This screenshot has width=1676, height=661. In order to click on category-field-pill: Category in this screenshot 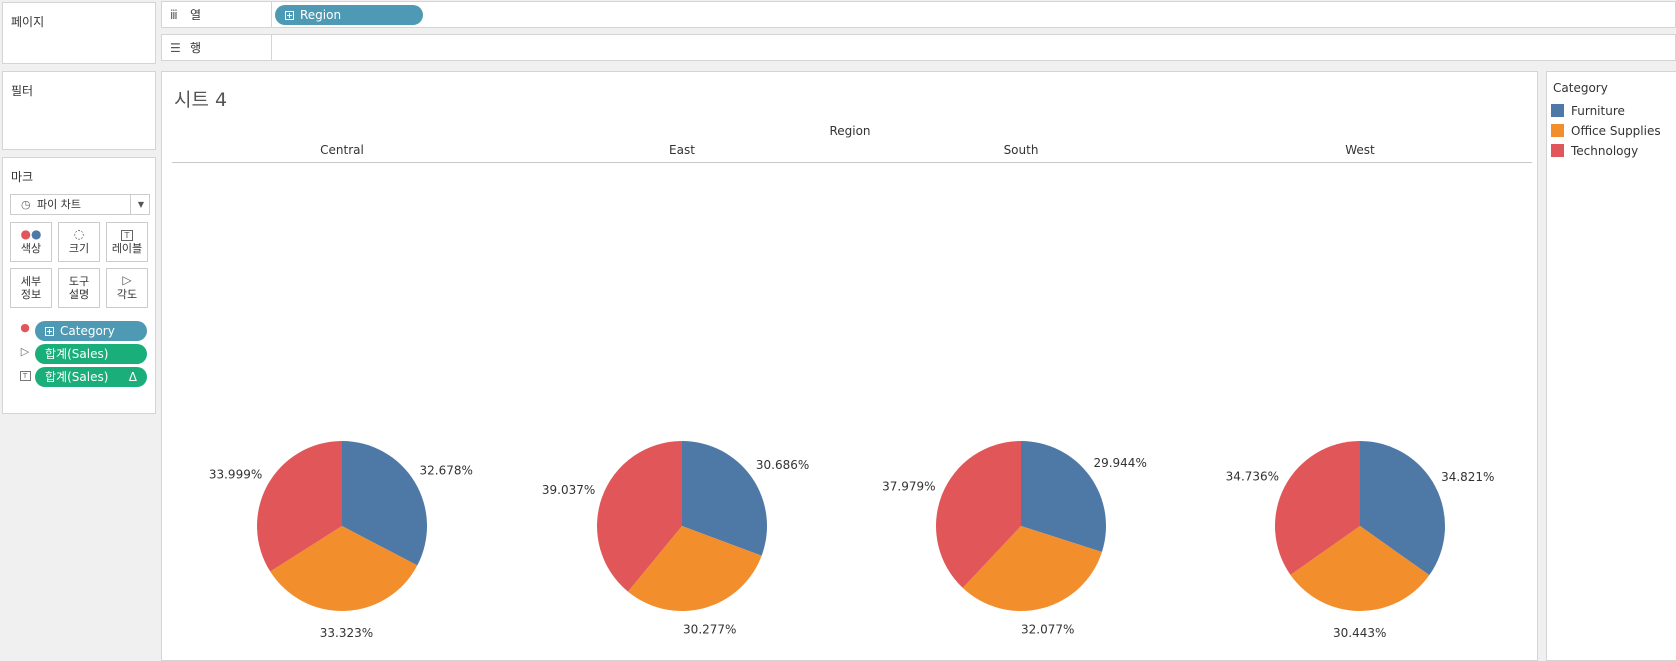, I will do `click(91, 331)`.